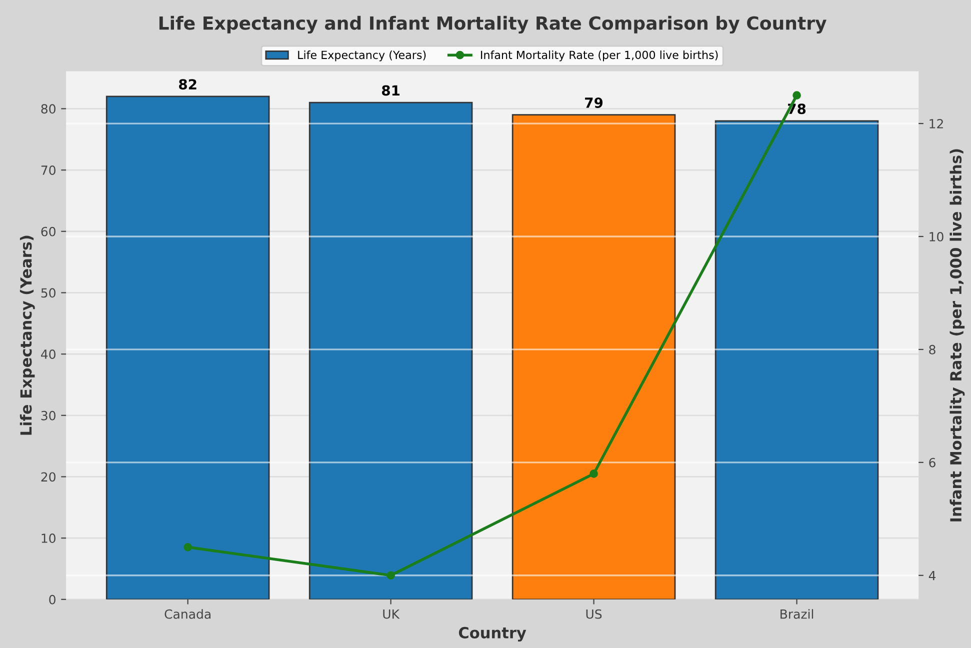 The width and height of the screenshot is (971, 648). Describe the element at coordinates (957, 335) in the screenshot. I see `y2-axis-title: Infant Mortality Rate (per 1,000 live births)` at that location.